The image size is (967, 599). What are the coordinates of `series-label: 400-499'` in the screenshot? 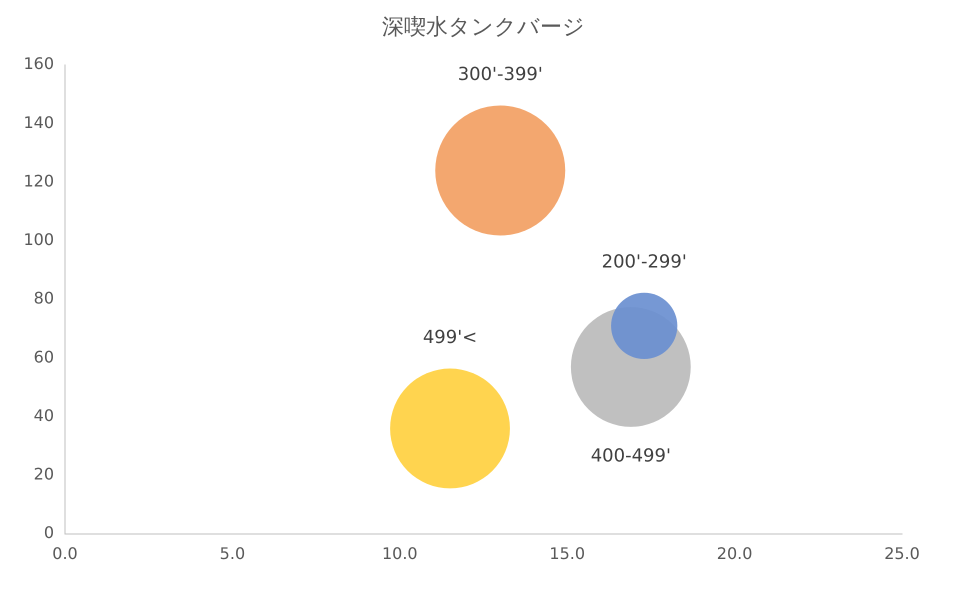 It's located at (630, 456).